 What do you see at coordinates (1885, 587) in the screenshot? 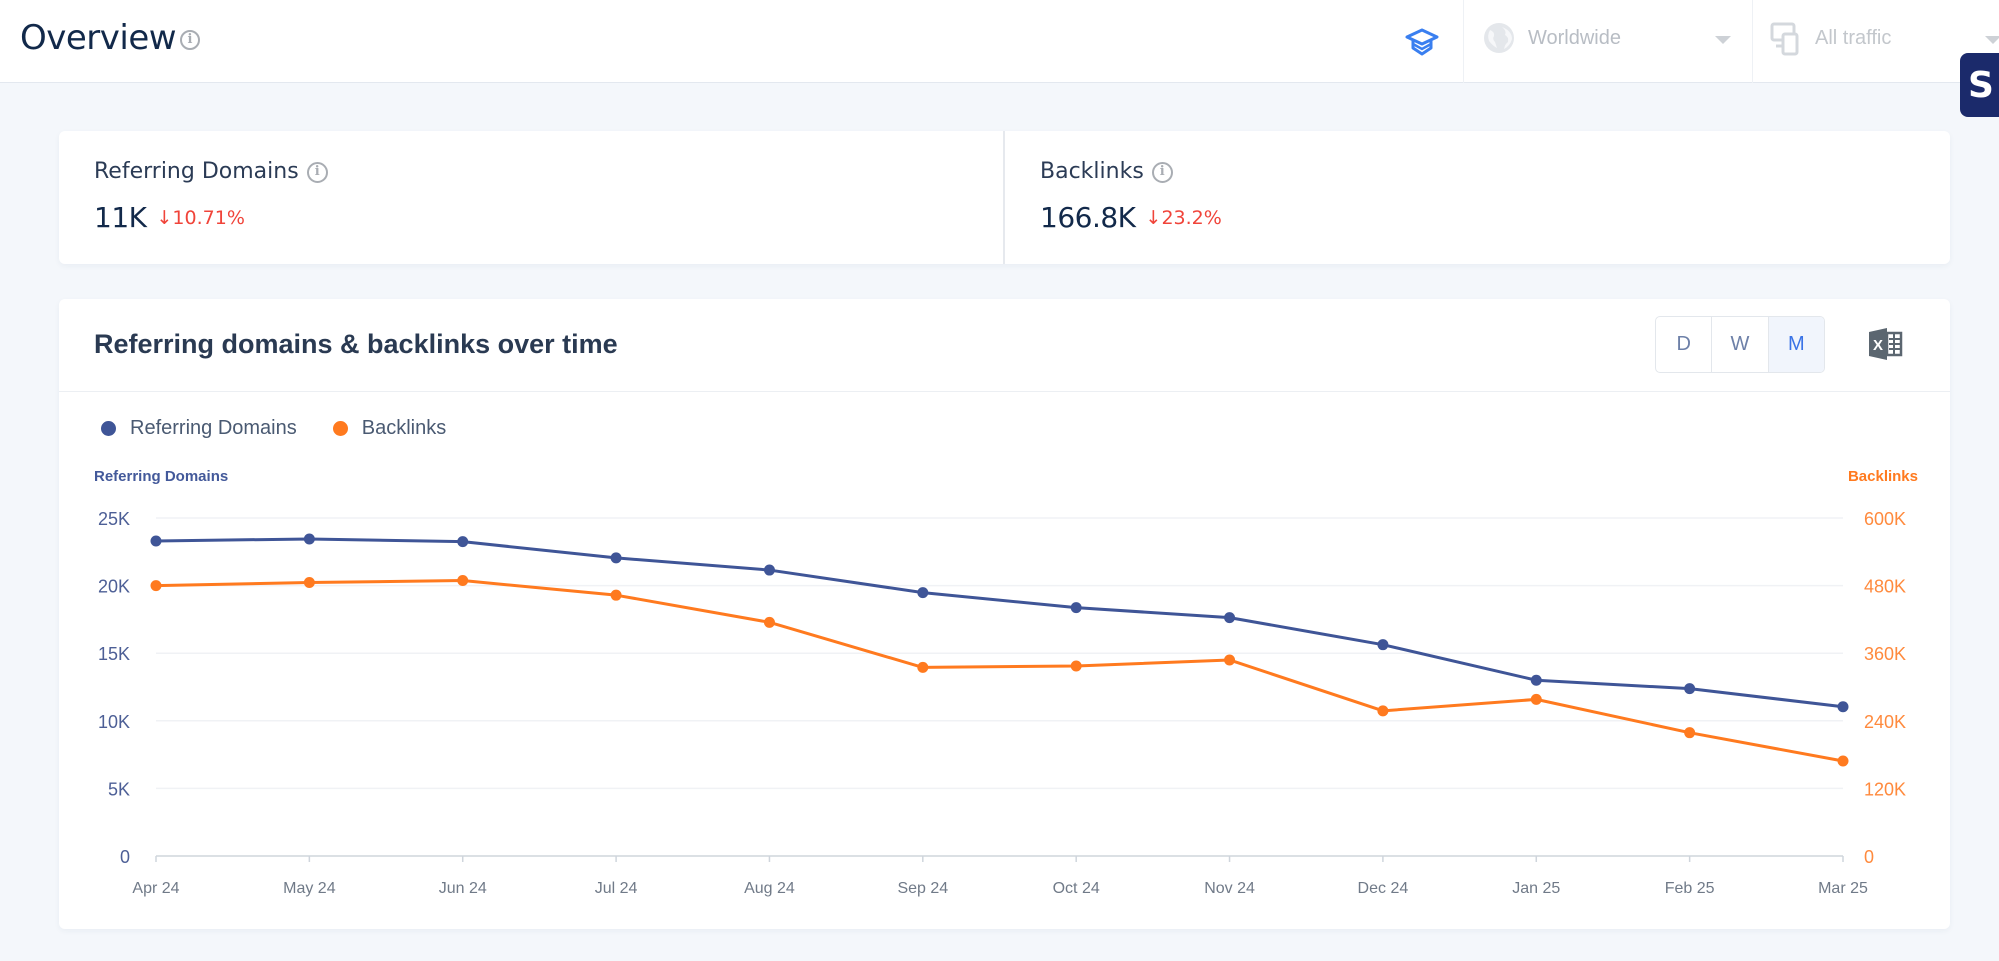
I see `right-axis-tick-label: 480K` at bounding box center [1885, 587].